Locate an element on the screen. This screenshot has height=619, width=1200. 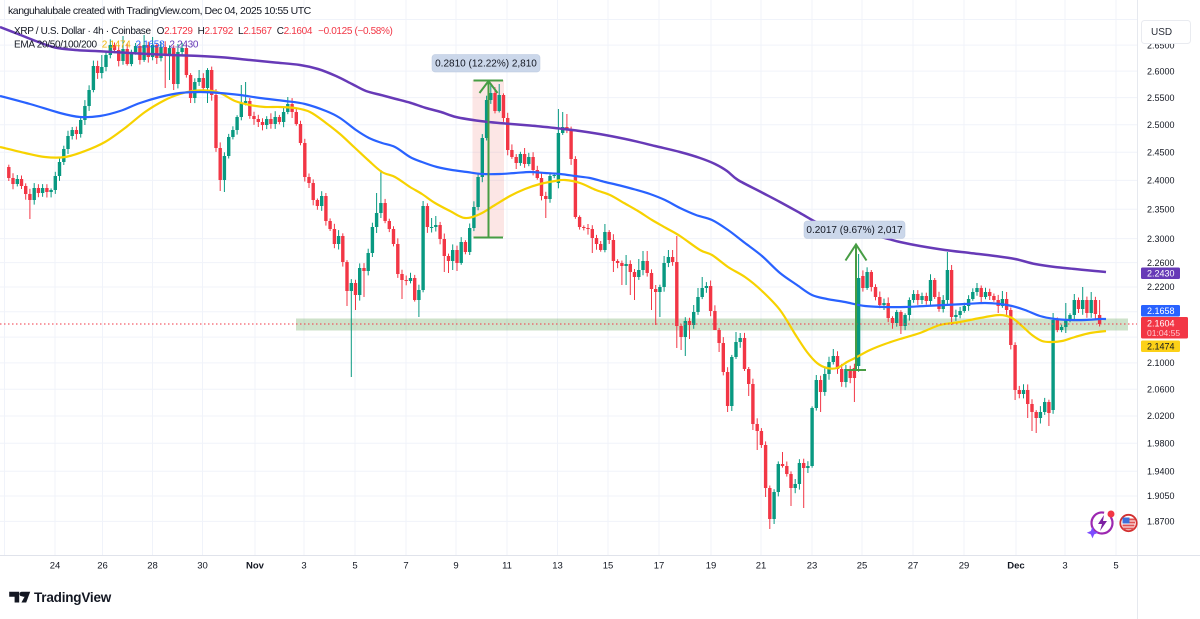
svg-text: 2.2430 is located at coordinates (1161, 273).